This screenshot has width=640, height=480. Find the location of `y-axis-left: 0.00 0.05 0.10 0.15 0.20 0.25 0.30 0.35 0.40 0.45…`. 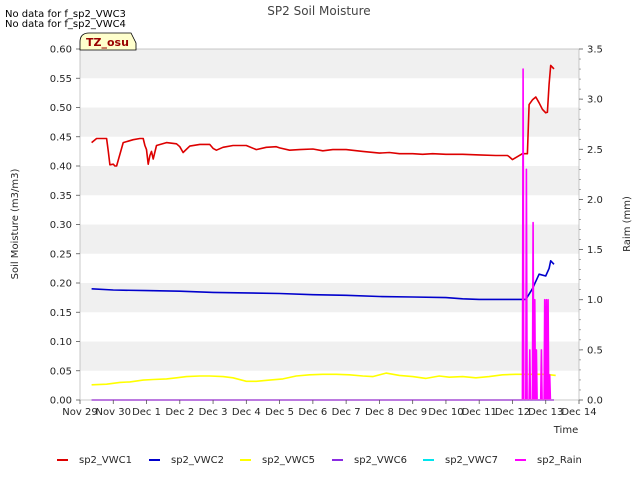

y-axis-left: 0.00 0.05 0.10 0.15 0.20 0.25 0.30 0.35 0.40 0.45… is located at coordinates (65, 226).